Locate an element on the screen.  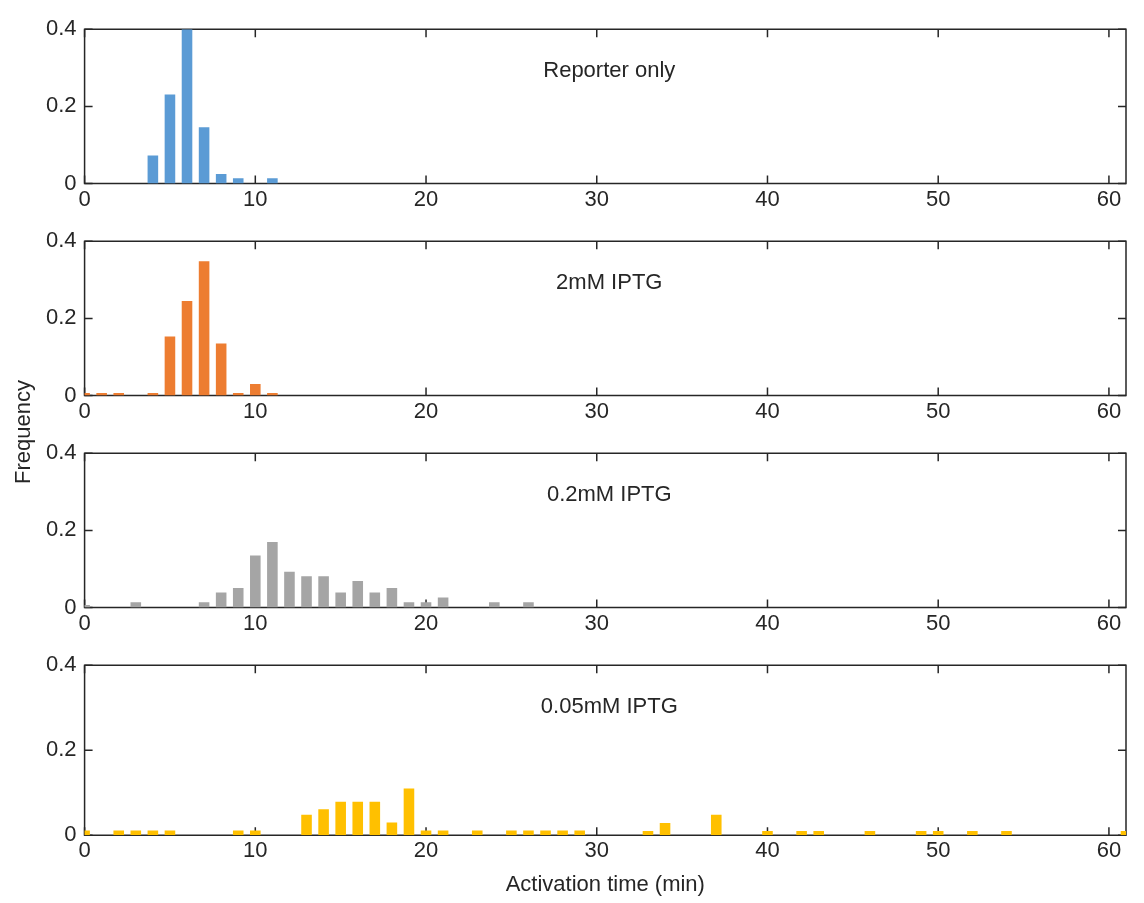
annotation: 0.2mM IPTG is located at coordinates (609, 494).